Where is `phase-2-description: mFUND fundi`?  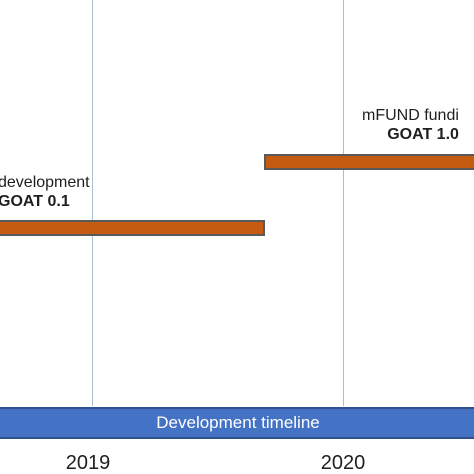 phase-2-description: mFUND fundi is located at coordinates (410, 115).